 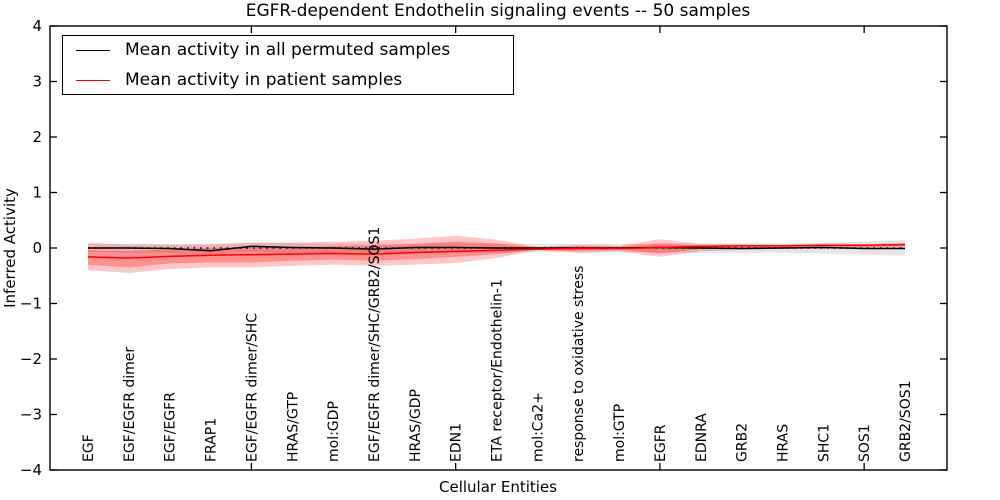 What do you see at coordinates (37, 248) in the screenshot?
I see `y-tick-label: 0` at bounding box center [37, 248].